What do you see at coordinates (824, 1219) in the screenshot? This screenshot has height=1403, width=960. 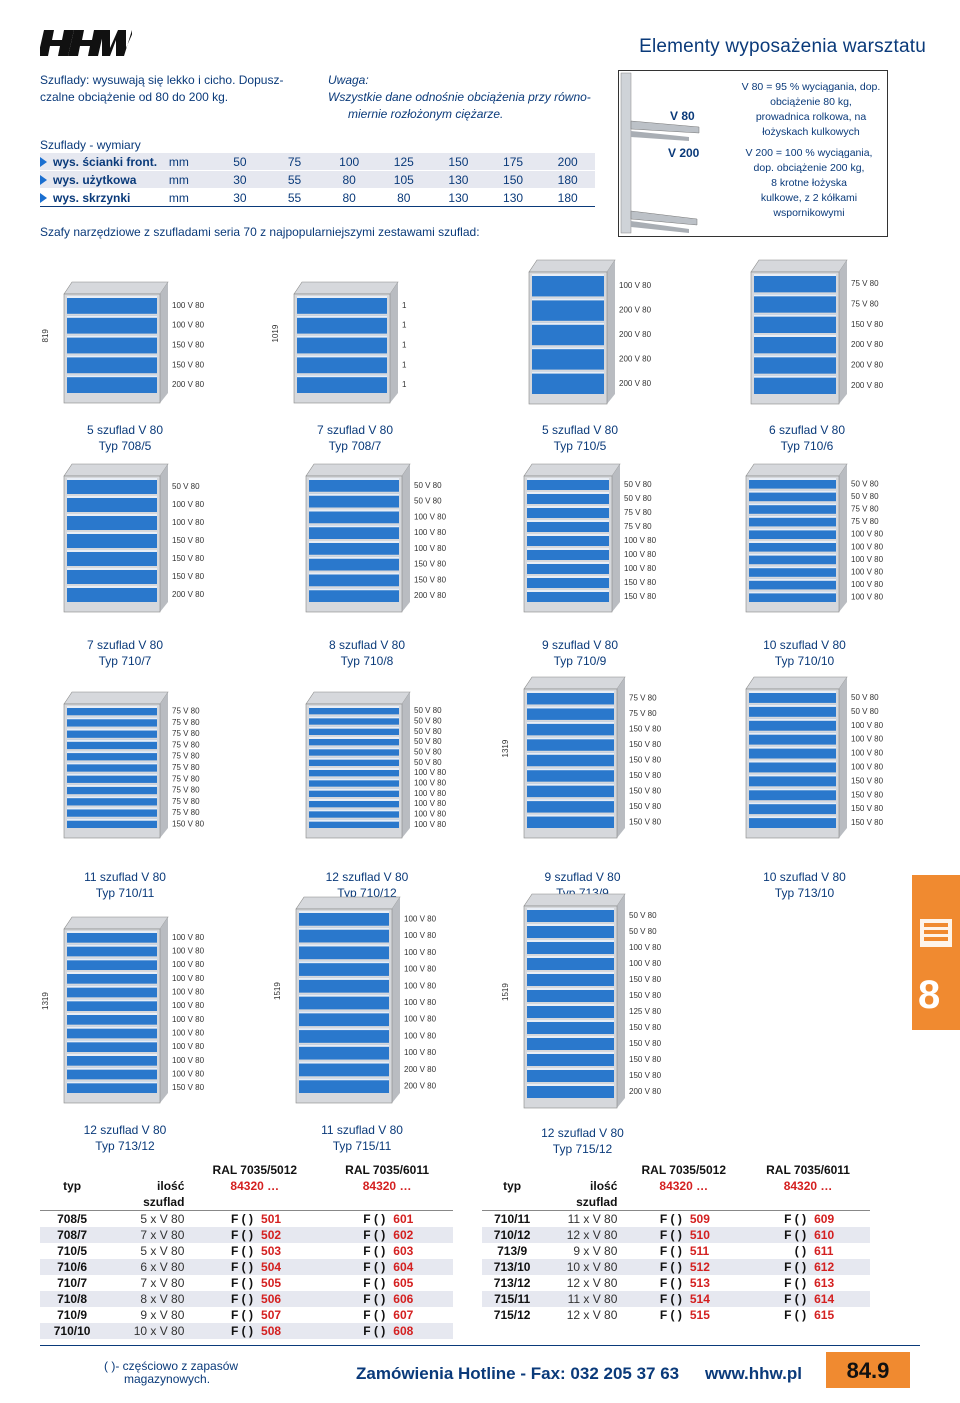 I see `code-suffix-cell: 609` at bounding box center [824, 1219].